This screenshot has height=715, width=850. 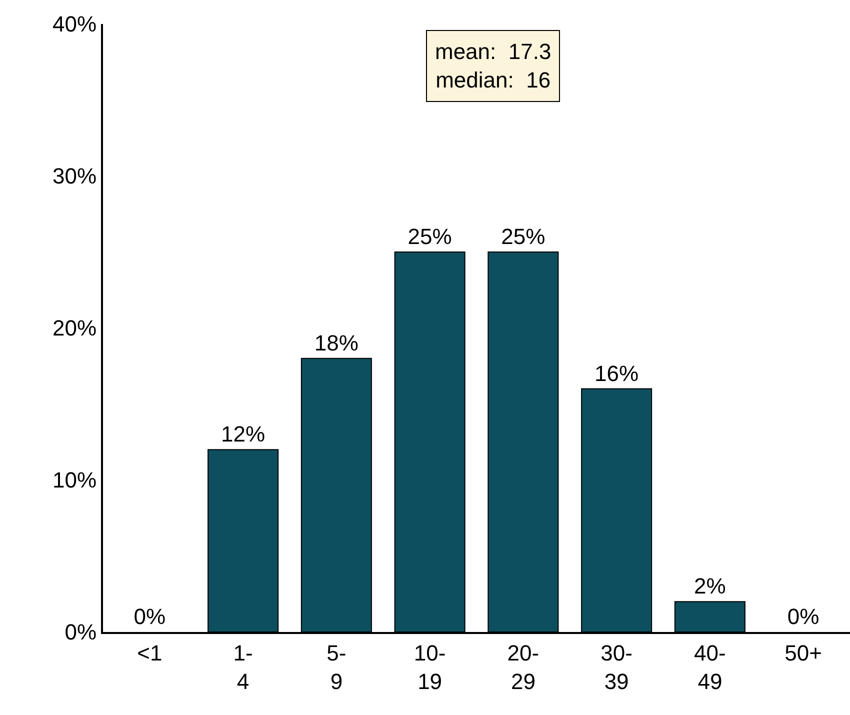 What do you see at coordinates (74, 24) in the screenshot?
I see `y-tick-label: 40%` at bounding box center [74, 24].